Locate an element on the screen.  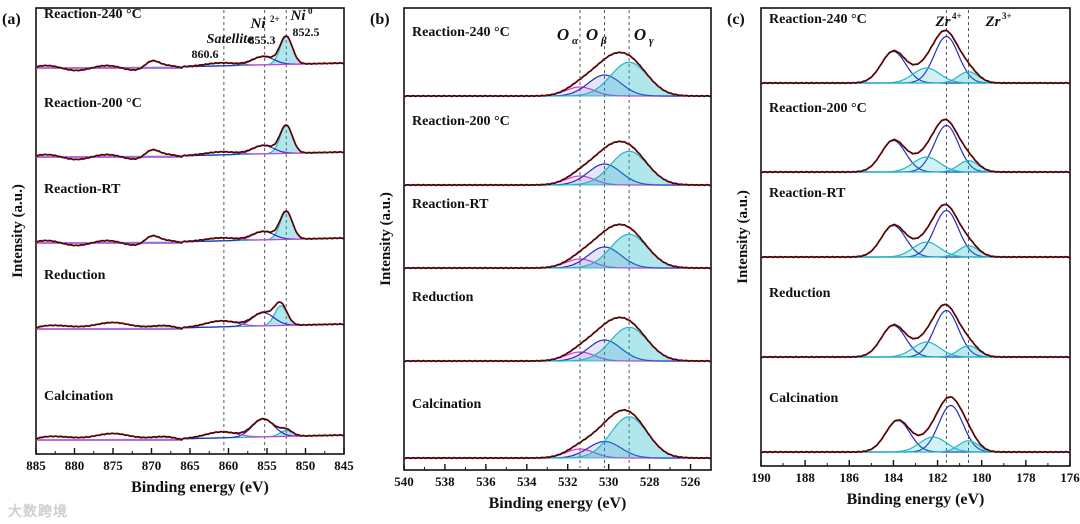
x-tick-label: 885 is located at coordinates (36, 465).